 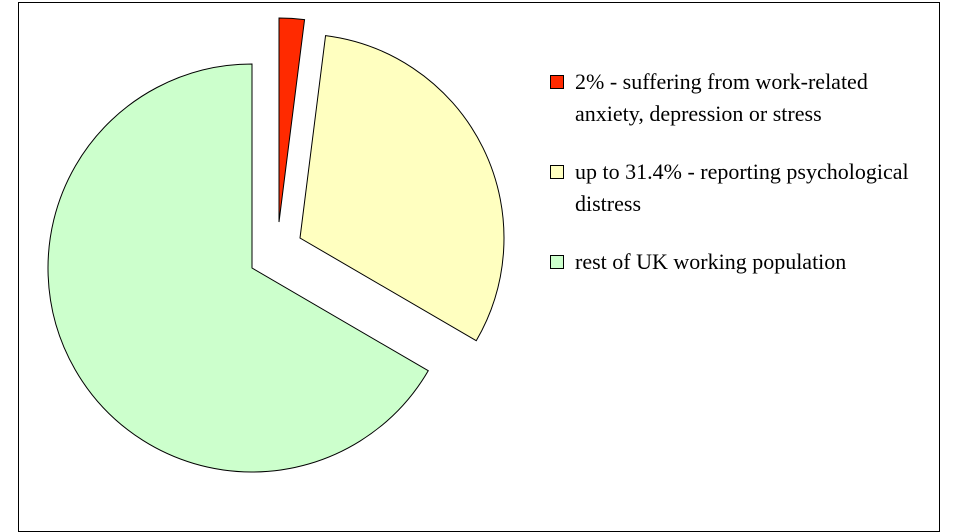 I want to click on legend-item: rest of UK working population, so click(x=745, y=262).